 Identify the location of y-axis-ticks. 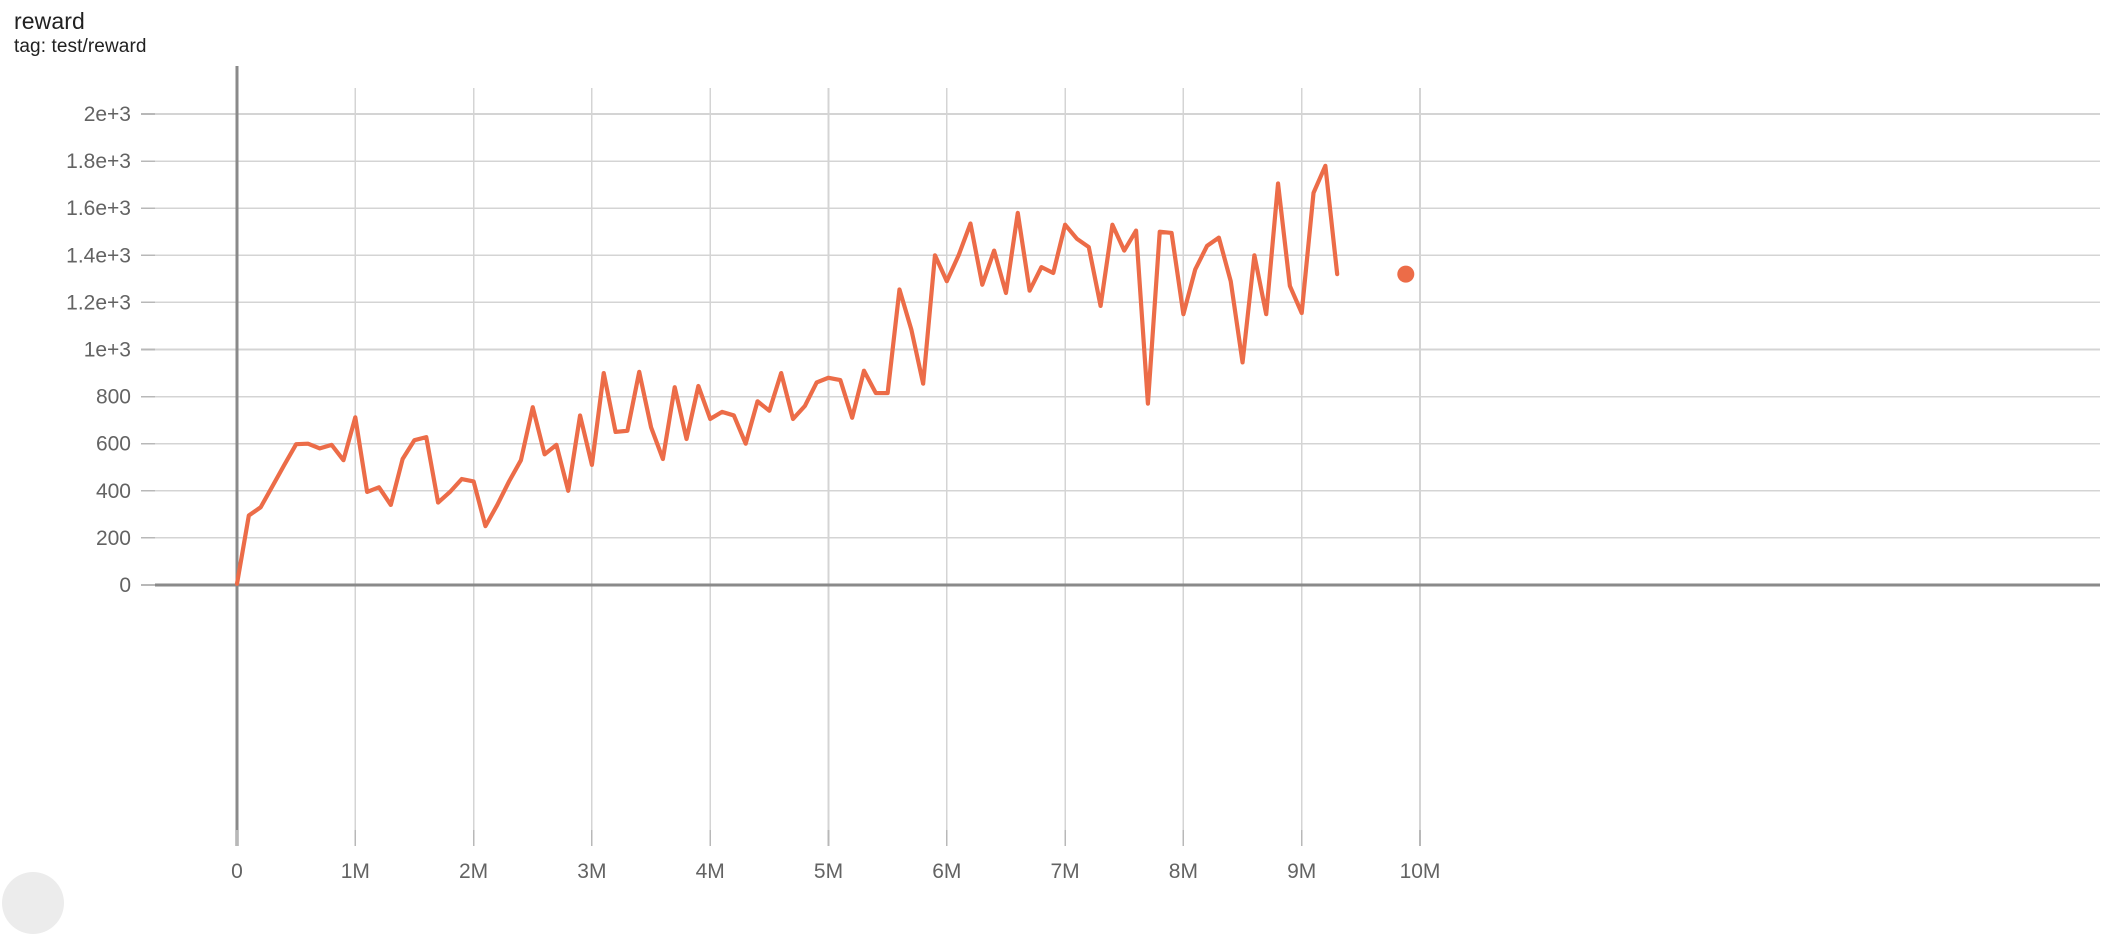
(148, 349).